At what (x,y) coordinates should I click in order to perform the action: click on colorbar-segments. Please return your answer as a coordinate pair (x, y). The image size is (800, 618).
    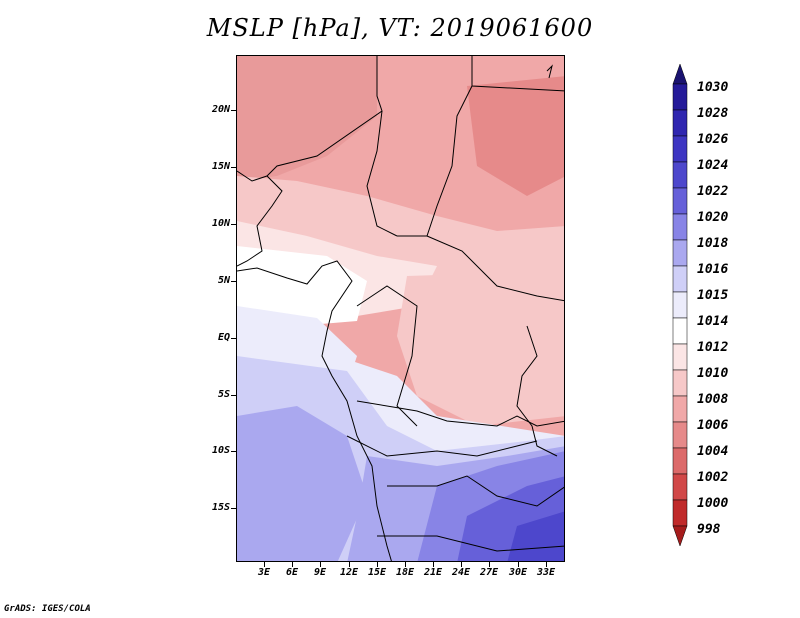
    Looking at the image, I should click on (680, 305).